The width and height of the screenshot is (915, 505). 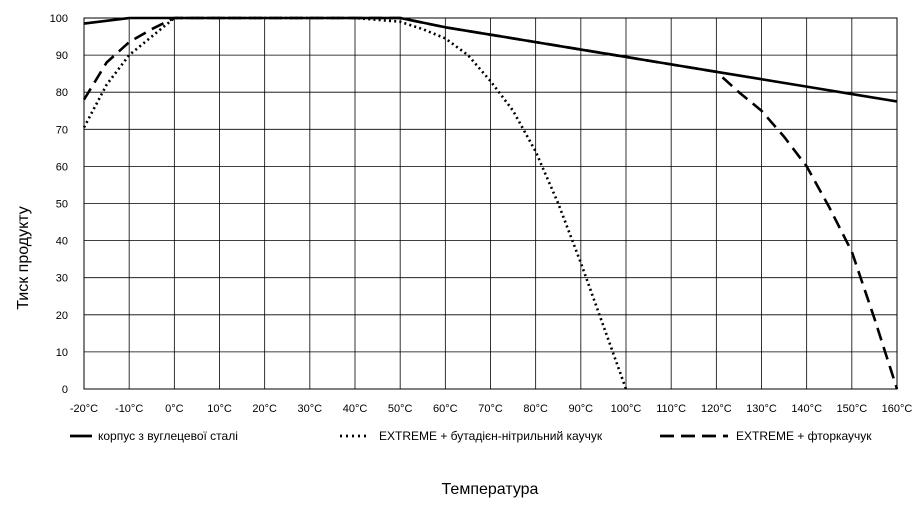 I want to click on x-tick-label: 20°C, so click(x=264, y=409).